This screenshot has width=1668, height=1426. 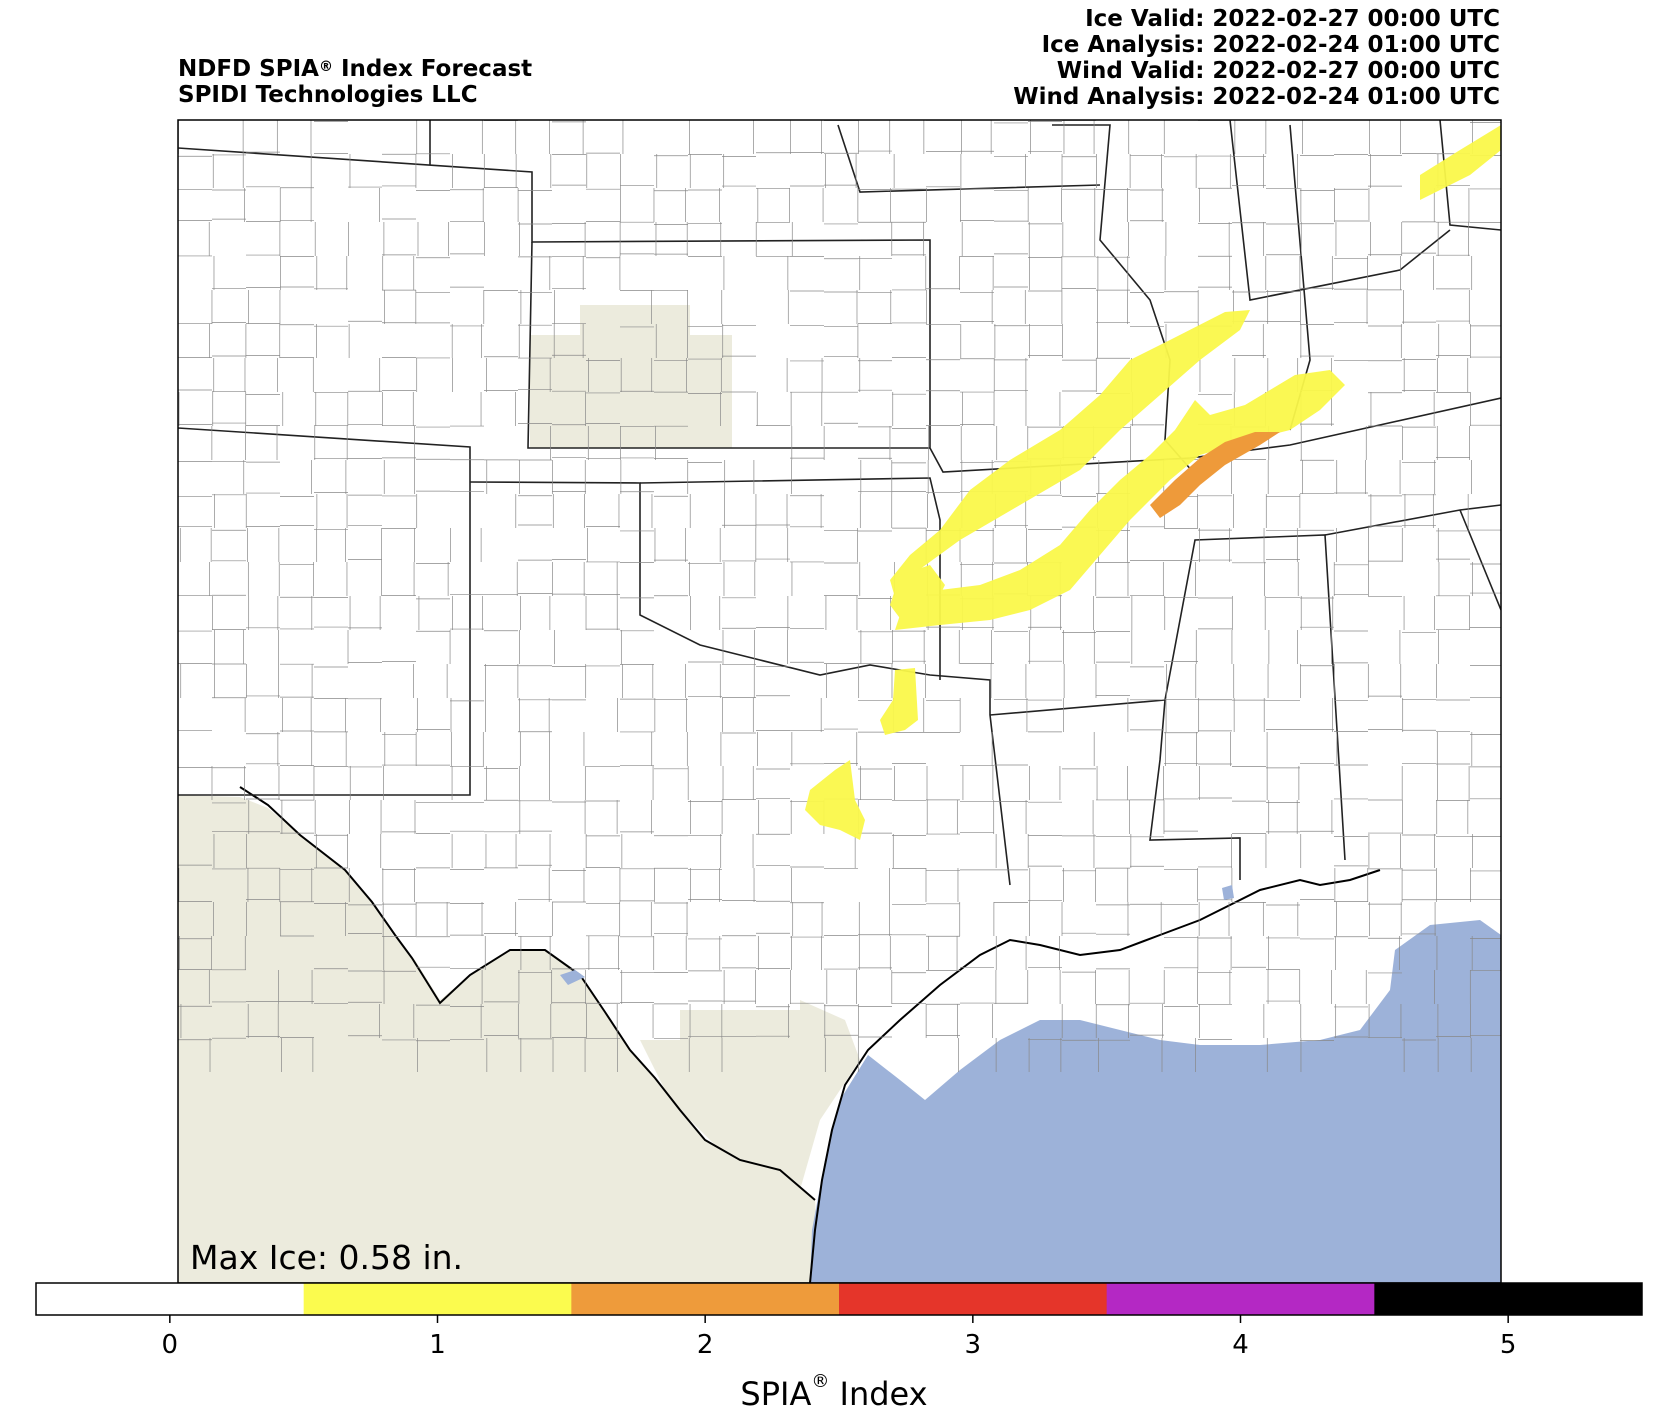 What do you see at coordinates (432, 69) in the screenshot?
I see `title-product-suffix: Index Forecast` at bounding box center [432, 69].